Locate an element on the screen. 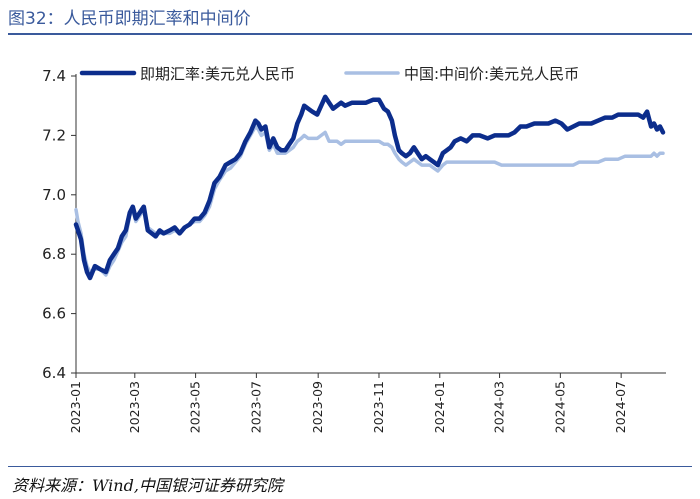  y-tick-label: 7.4 is located at coordinates (54, 76).